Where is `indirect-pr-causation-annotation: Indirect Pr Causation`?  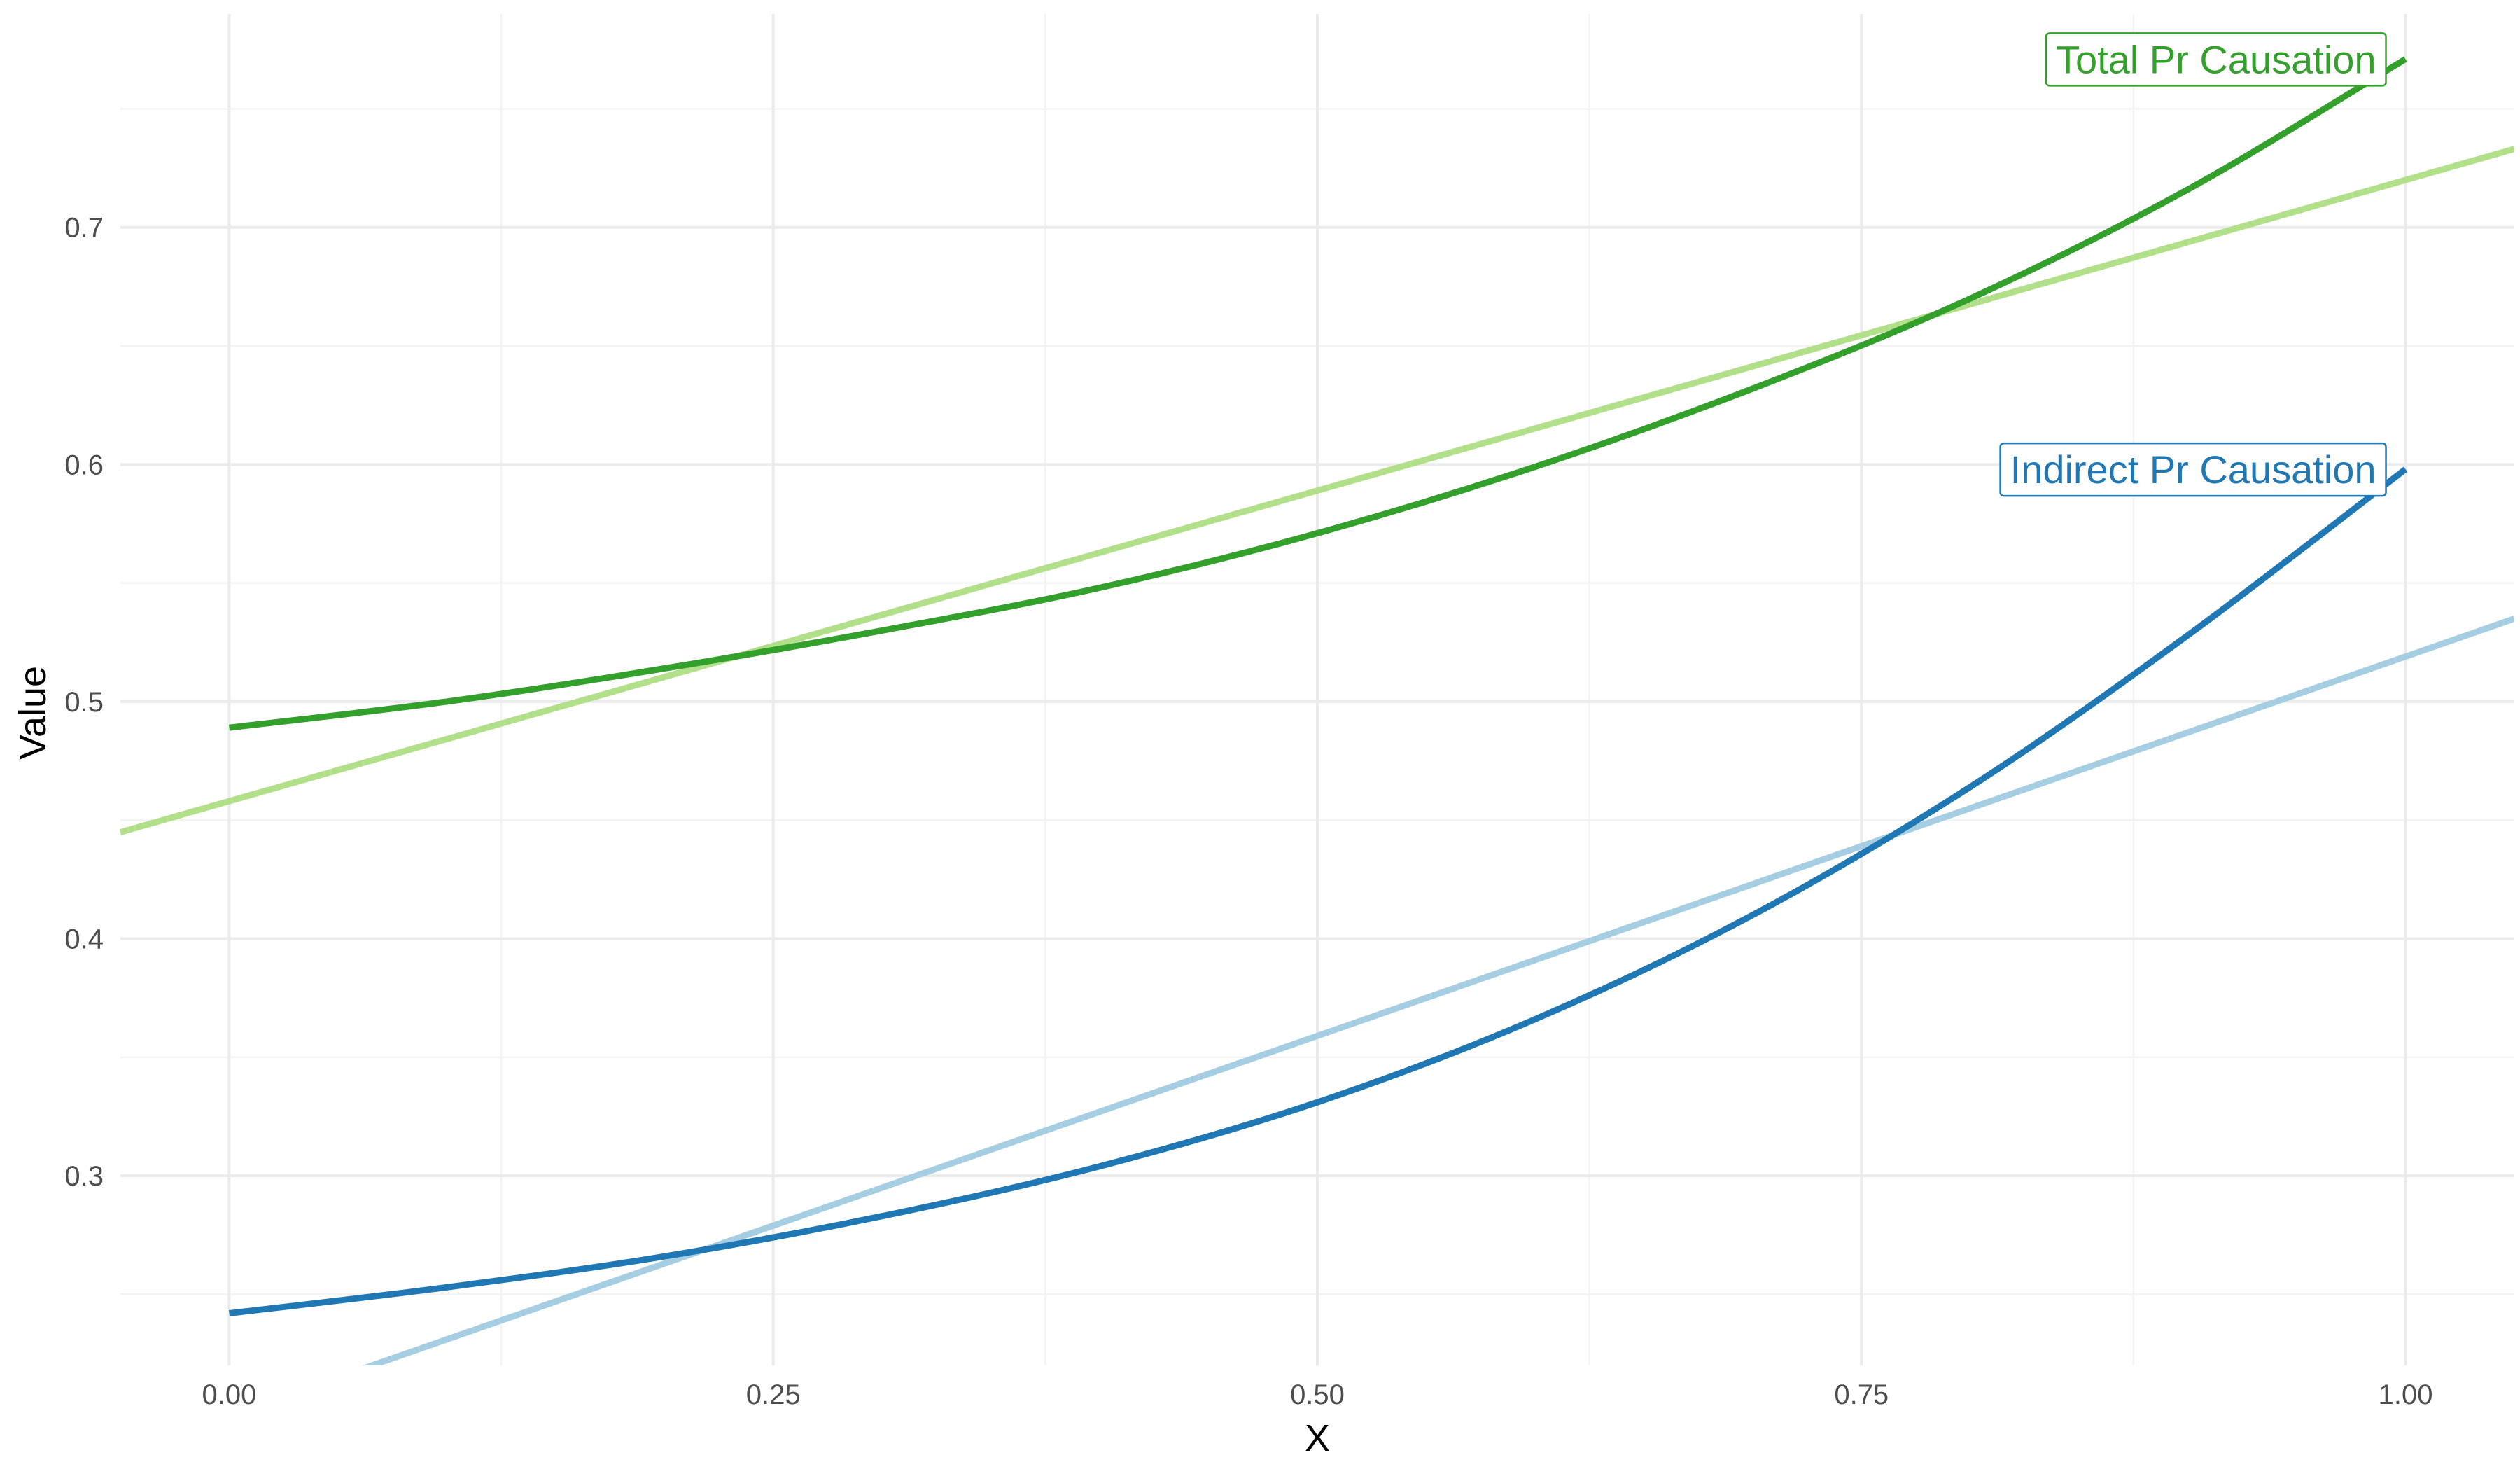 indirect-pr-causation-annotation: Indirect Pr Causation is located at coordinates (2193, 470).